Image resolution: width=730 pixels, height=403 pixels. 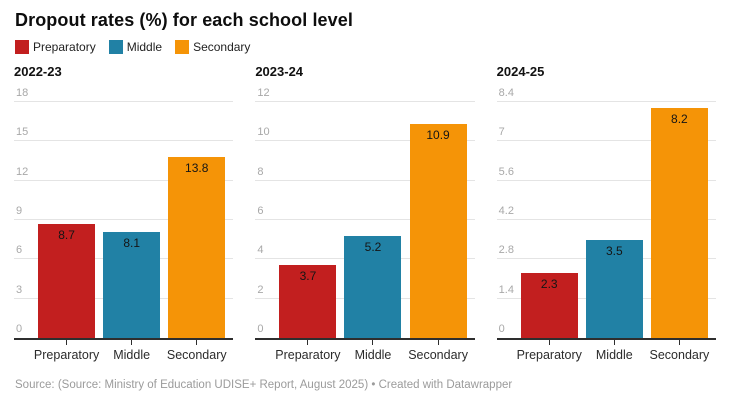 What do you see at coordinates (184, 20) in the screenshot?
I see `chart-title: Dropout rates (%) for each school level` at bounding box center [184, 20].